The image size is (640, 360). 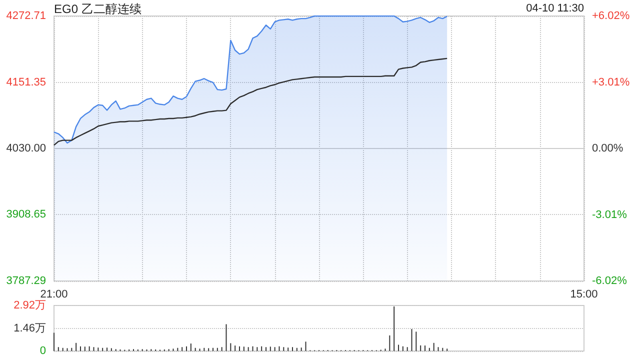 I want to click on y2-tick-label: +6.02%, so click(x=611, y=16).